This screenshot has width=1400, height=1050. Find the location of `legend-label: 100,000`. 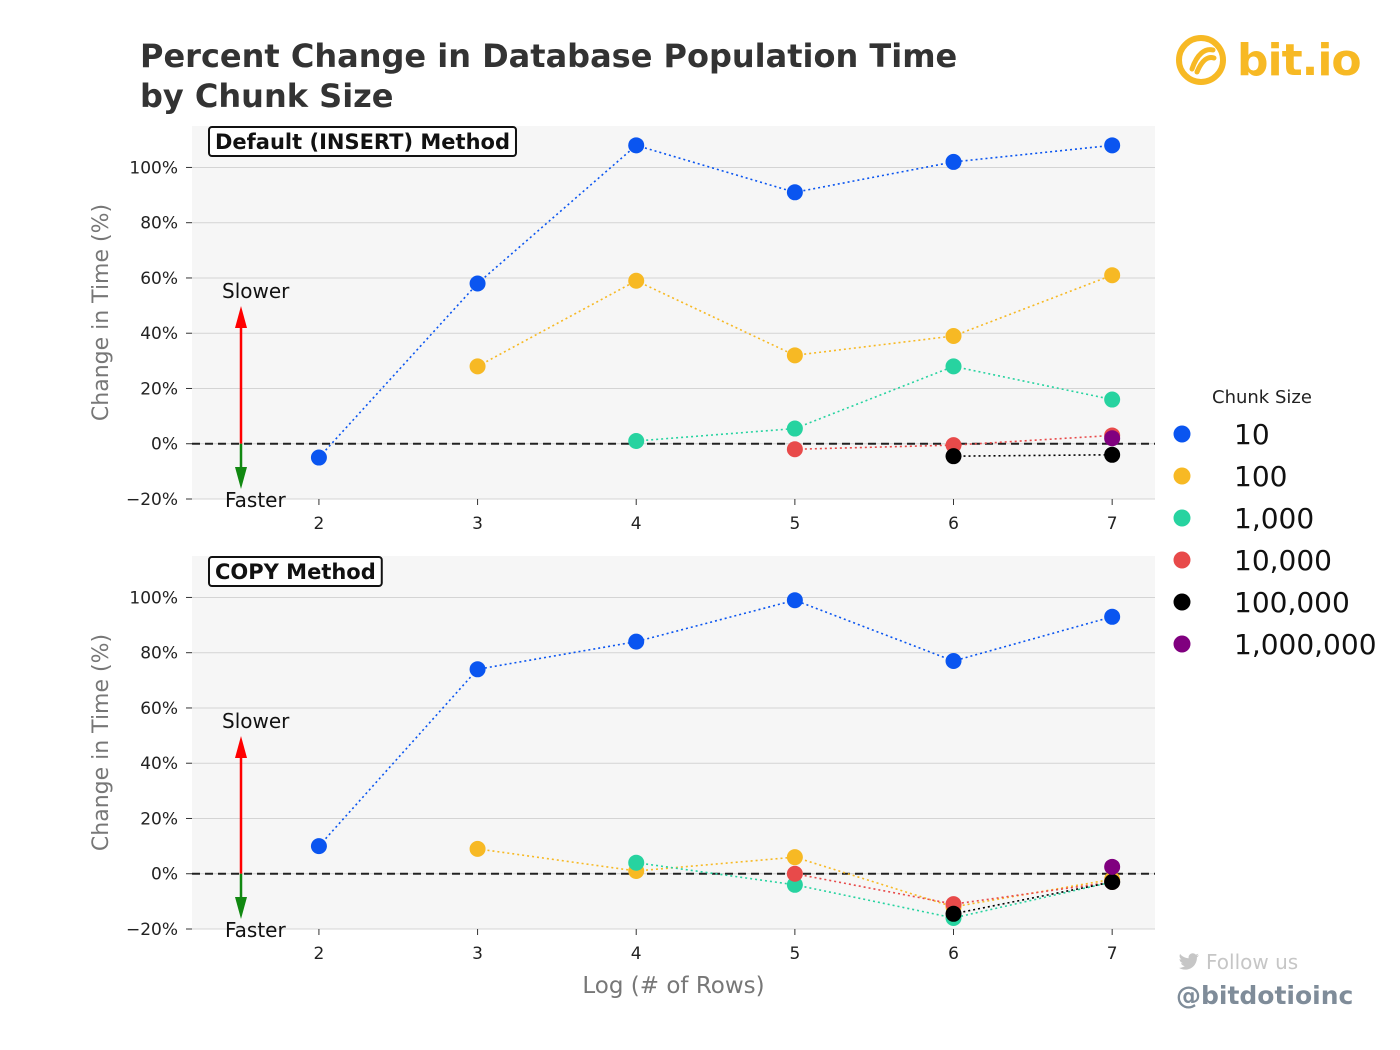

legend-label: 100,000 is located at coordinates (1292, 602).